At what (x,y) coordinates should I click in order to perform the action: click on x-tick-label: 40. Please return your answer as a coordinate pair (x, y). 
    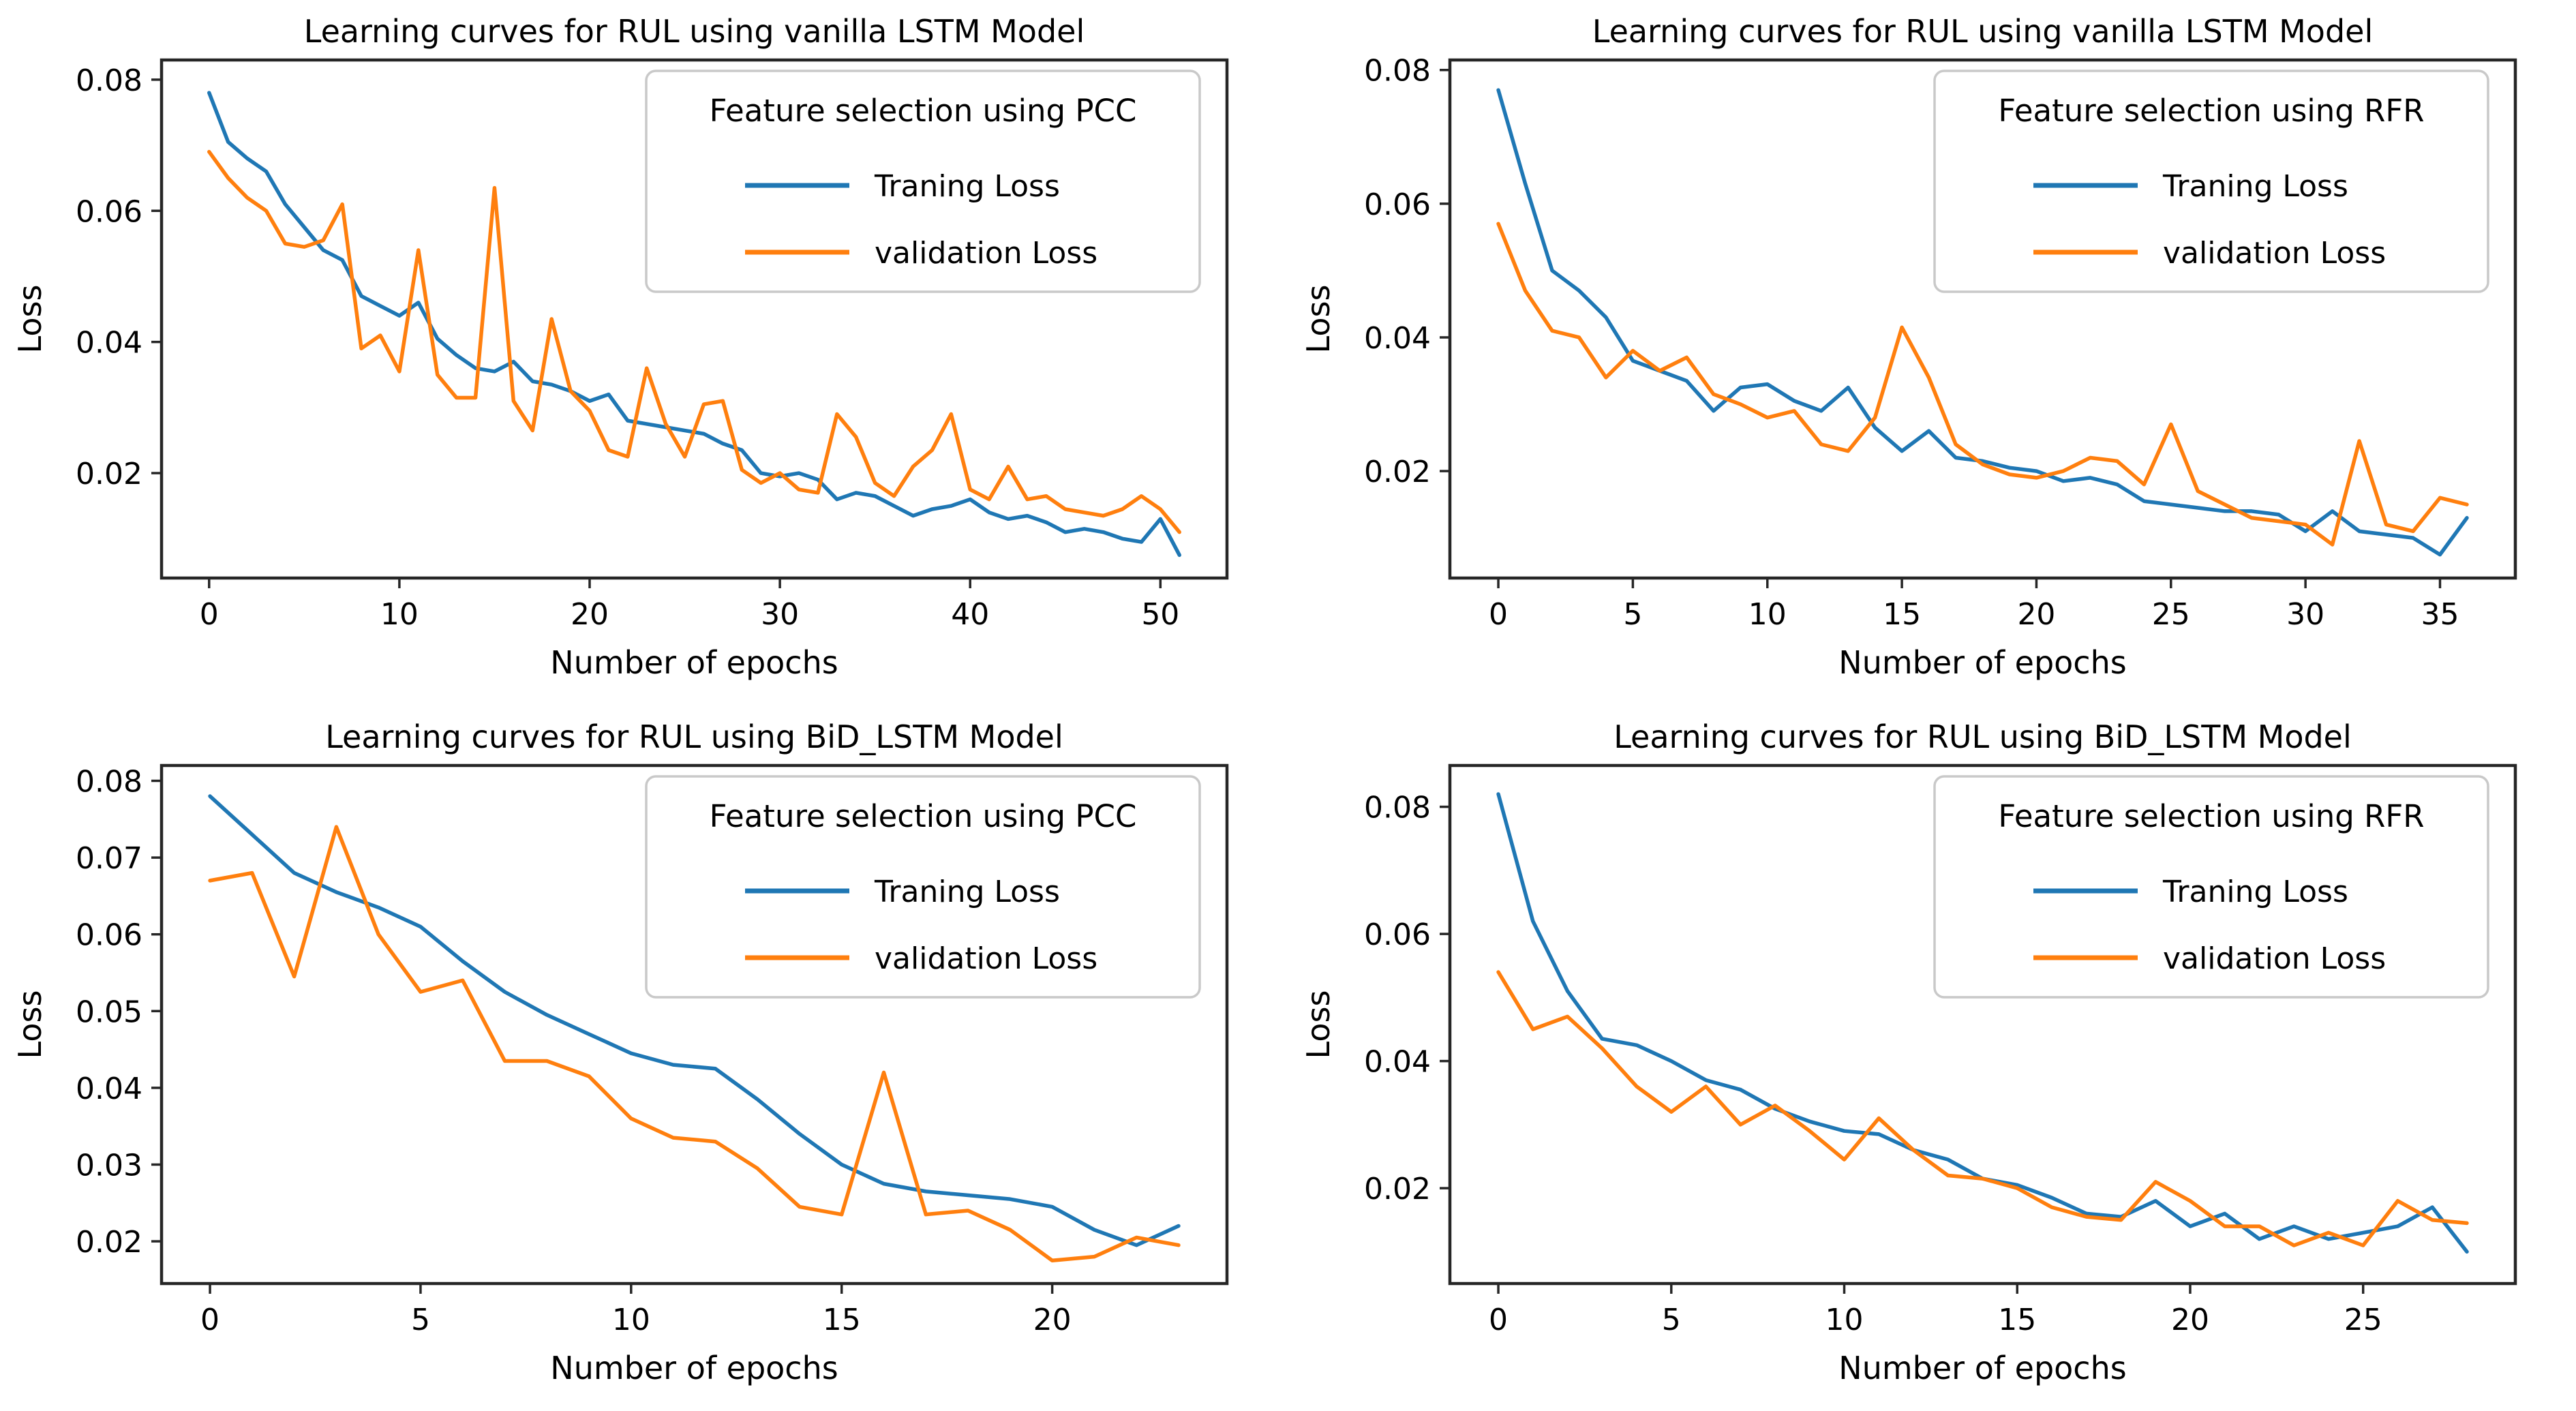
    Looking at the image, I should click on (970, 614).